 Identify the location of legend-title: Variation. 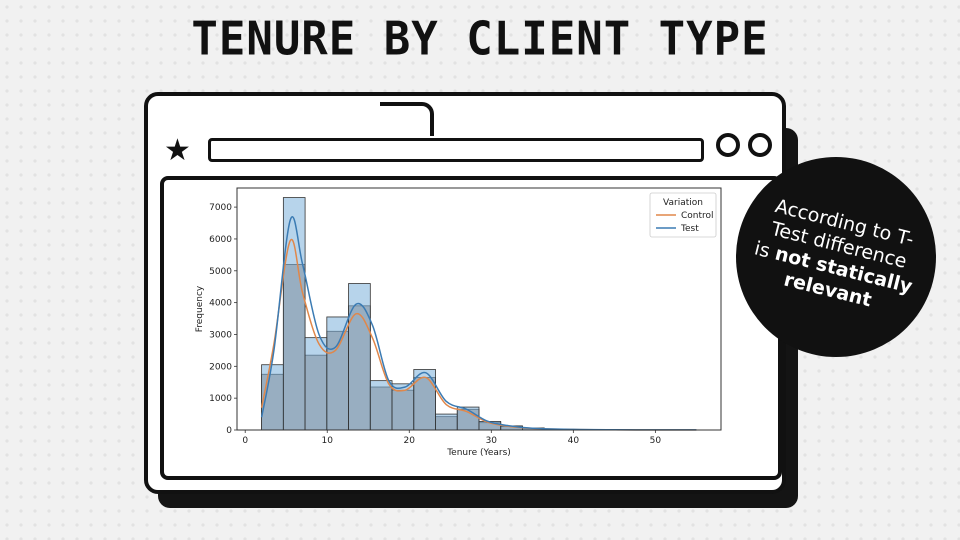
(683, 203).